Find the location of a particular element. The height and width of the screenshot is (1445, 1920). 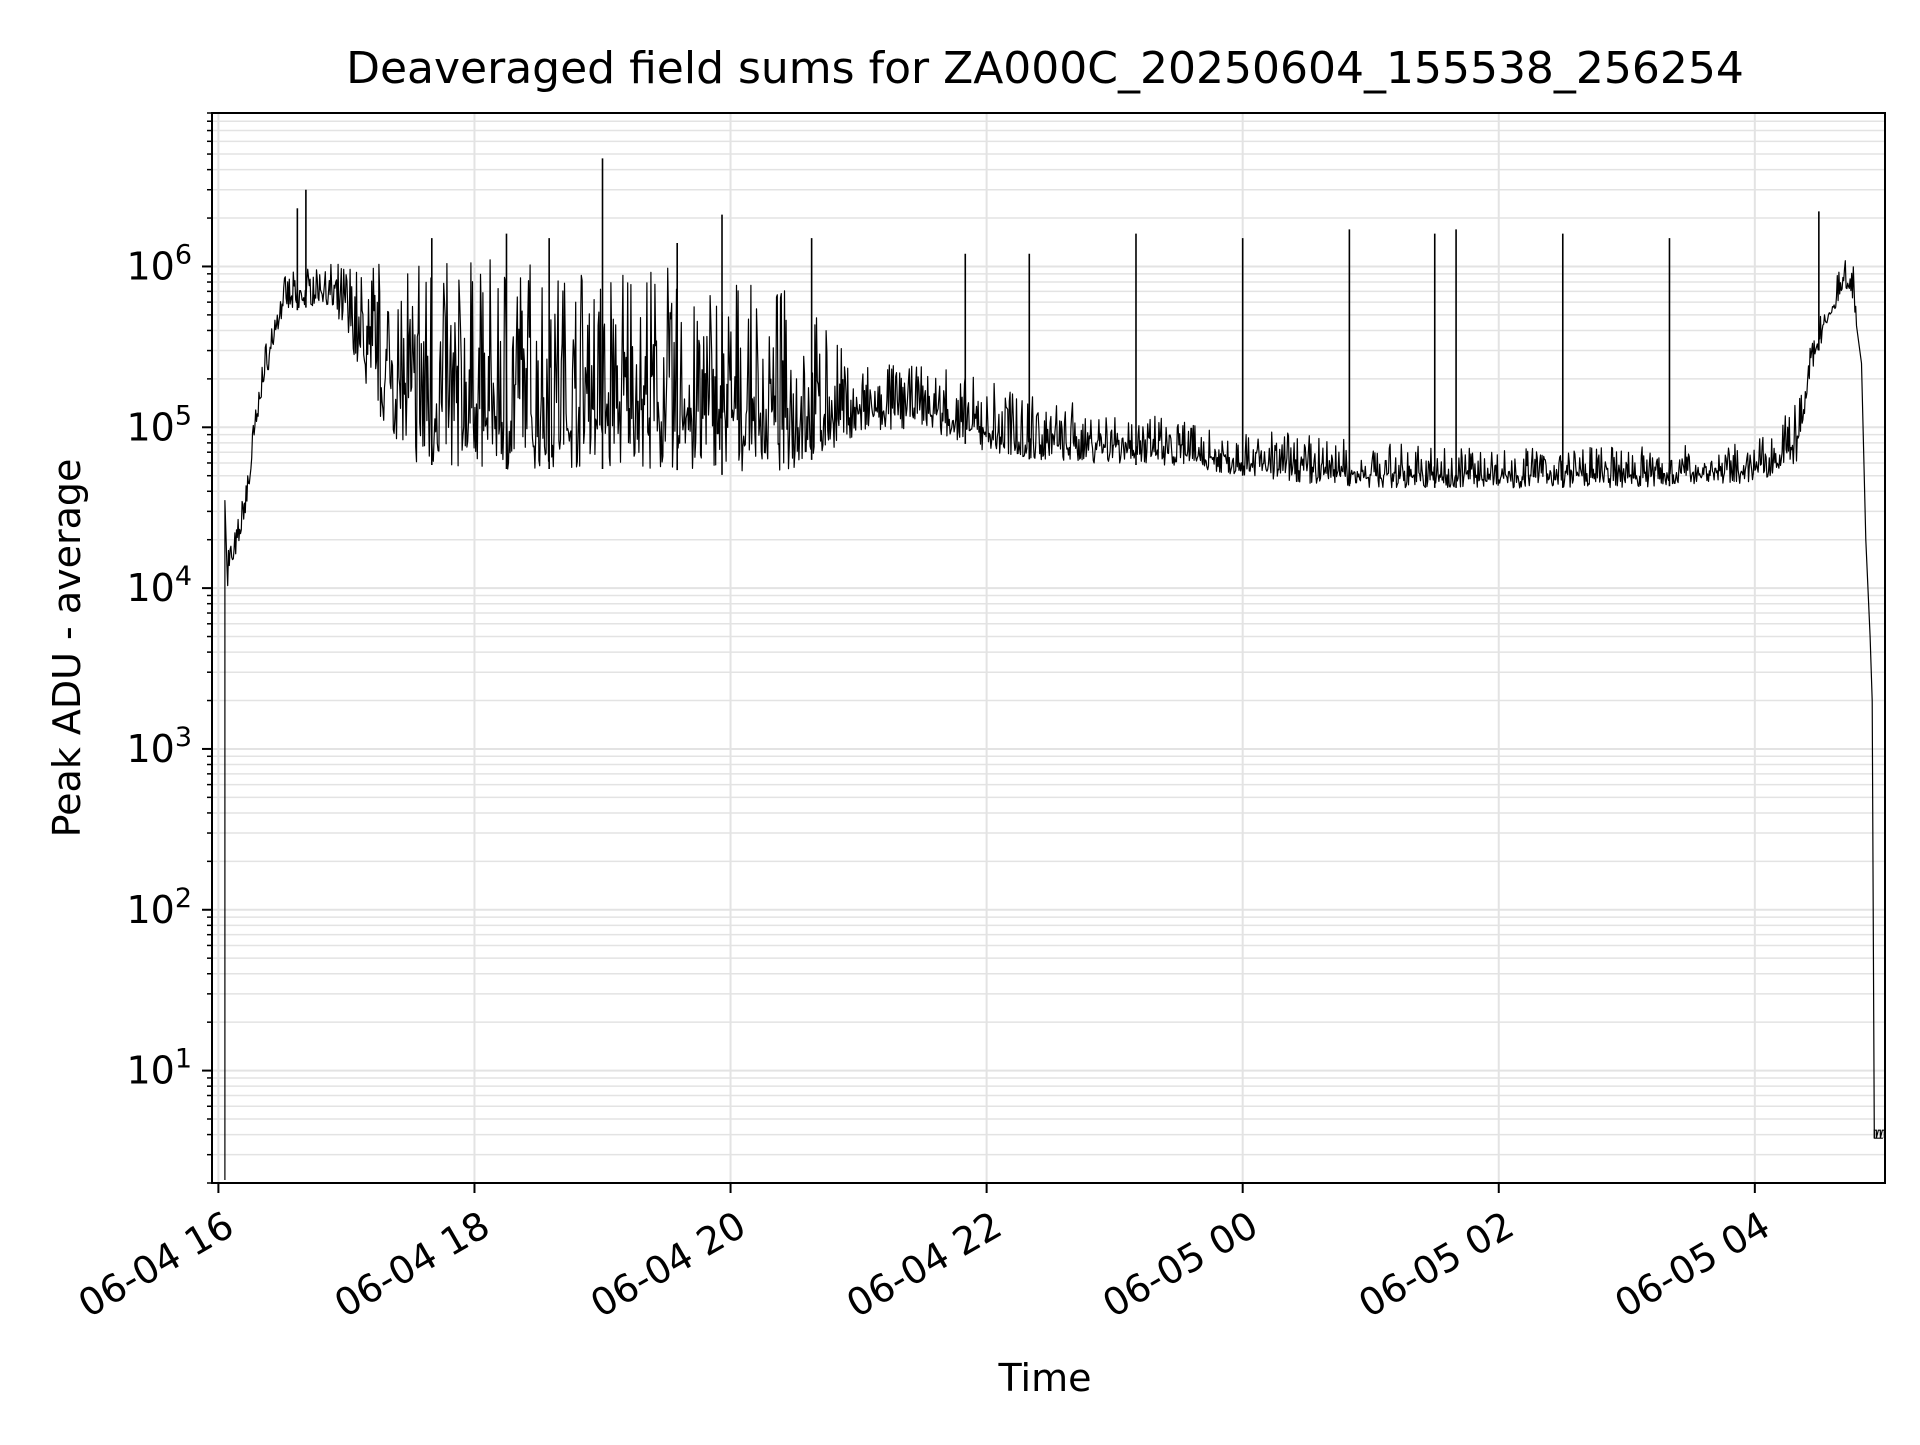

y-tick-label: 103 is located at coordinates (159, 746).